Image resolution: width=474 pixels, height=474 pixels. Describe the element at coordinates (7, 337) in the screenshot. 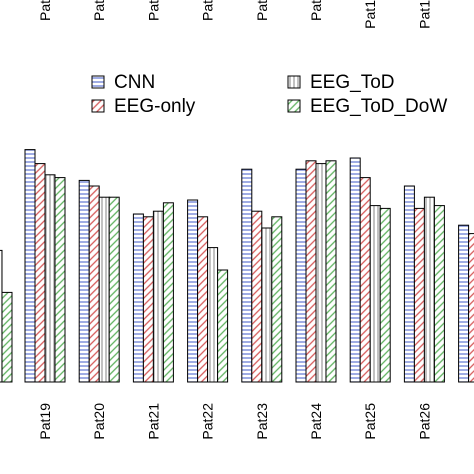

I see `bar-partial-left-eeg-tod-dow` at that location.